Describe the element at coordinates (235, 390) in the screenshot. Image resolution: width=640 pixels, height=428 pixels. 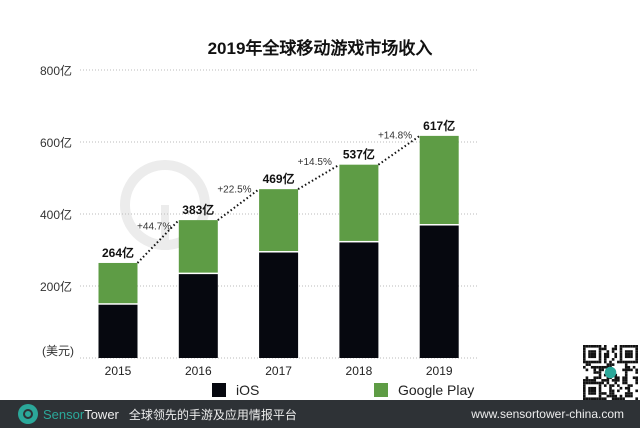
I see `legend-item-ios: iOS` at that location.